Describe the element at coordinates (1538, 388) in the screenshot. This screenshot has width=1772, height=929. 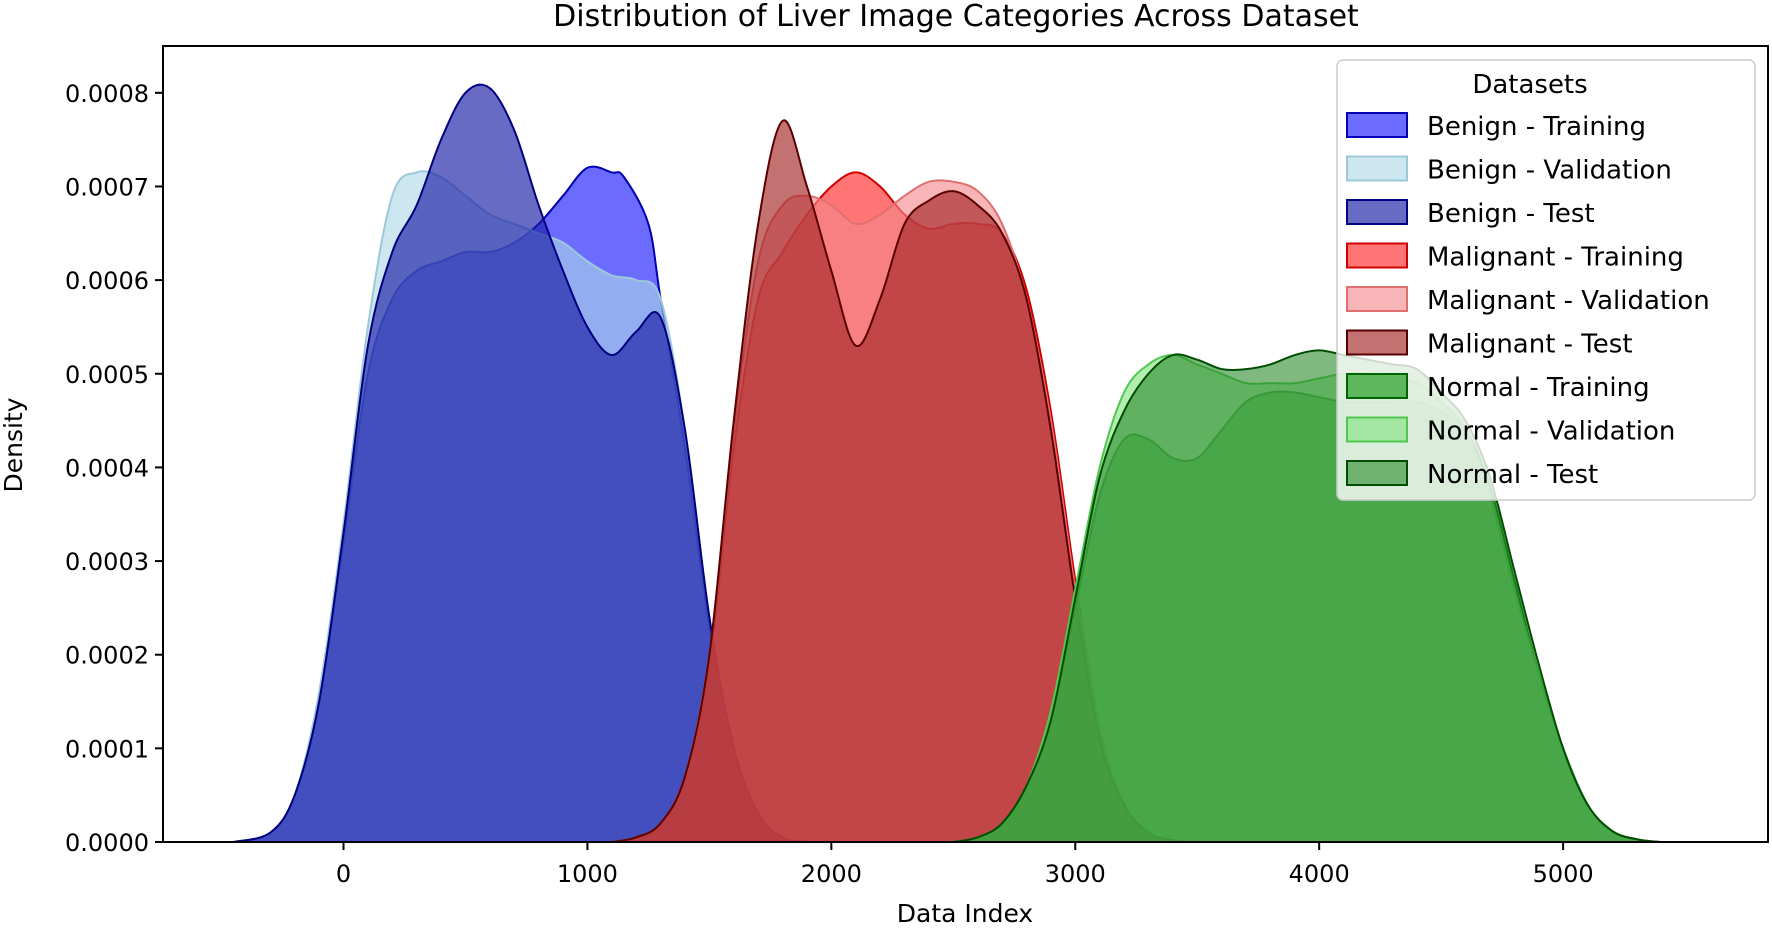
I see `legend-label-normal-training: Normal - Training` at that location.